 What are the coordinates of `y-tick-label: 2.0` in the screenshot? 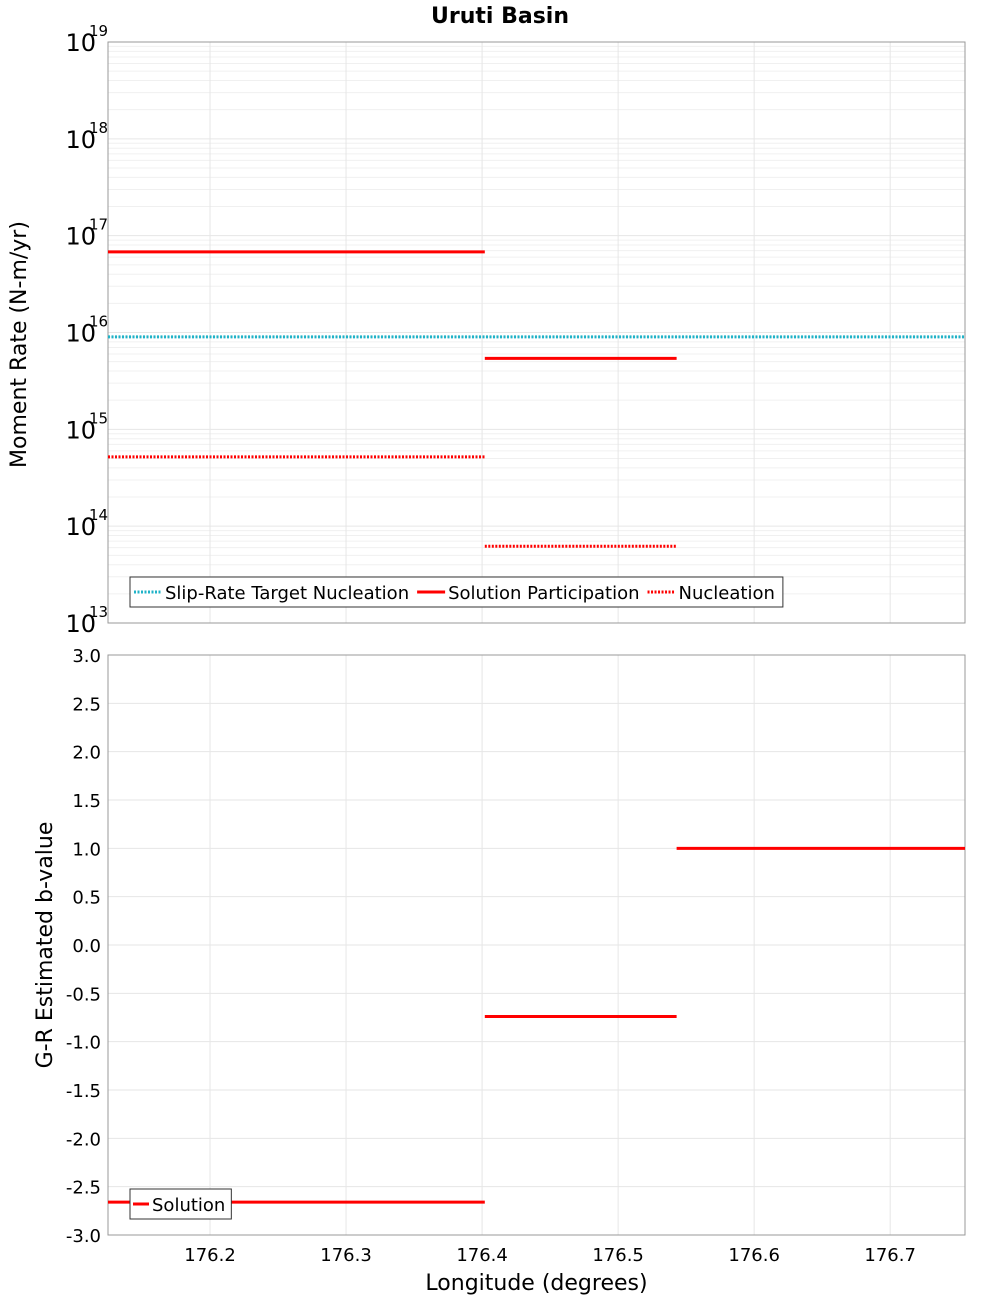 It's located at (86, 753).